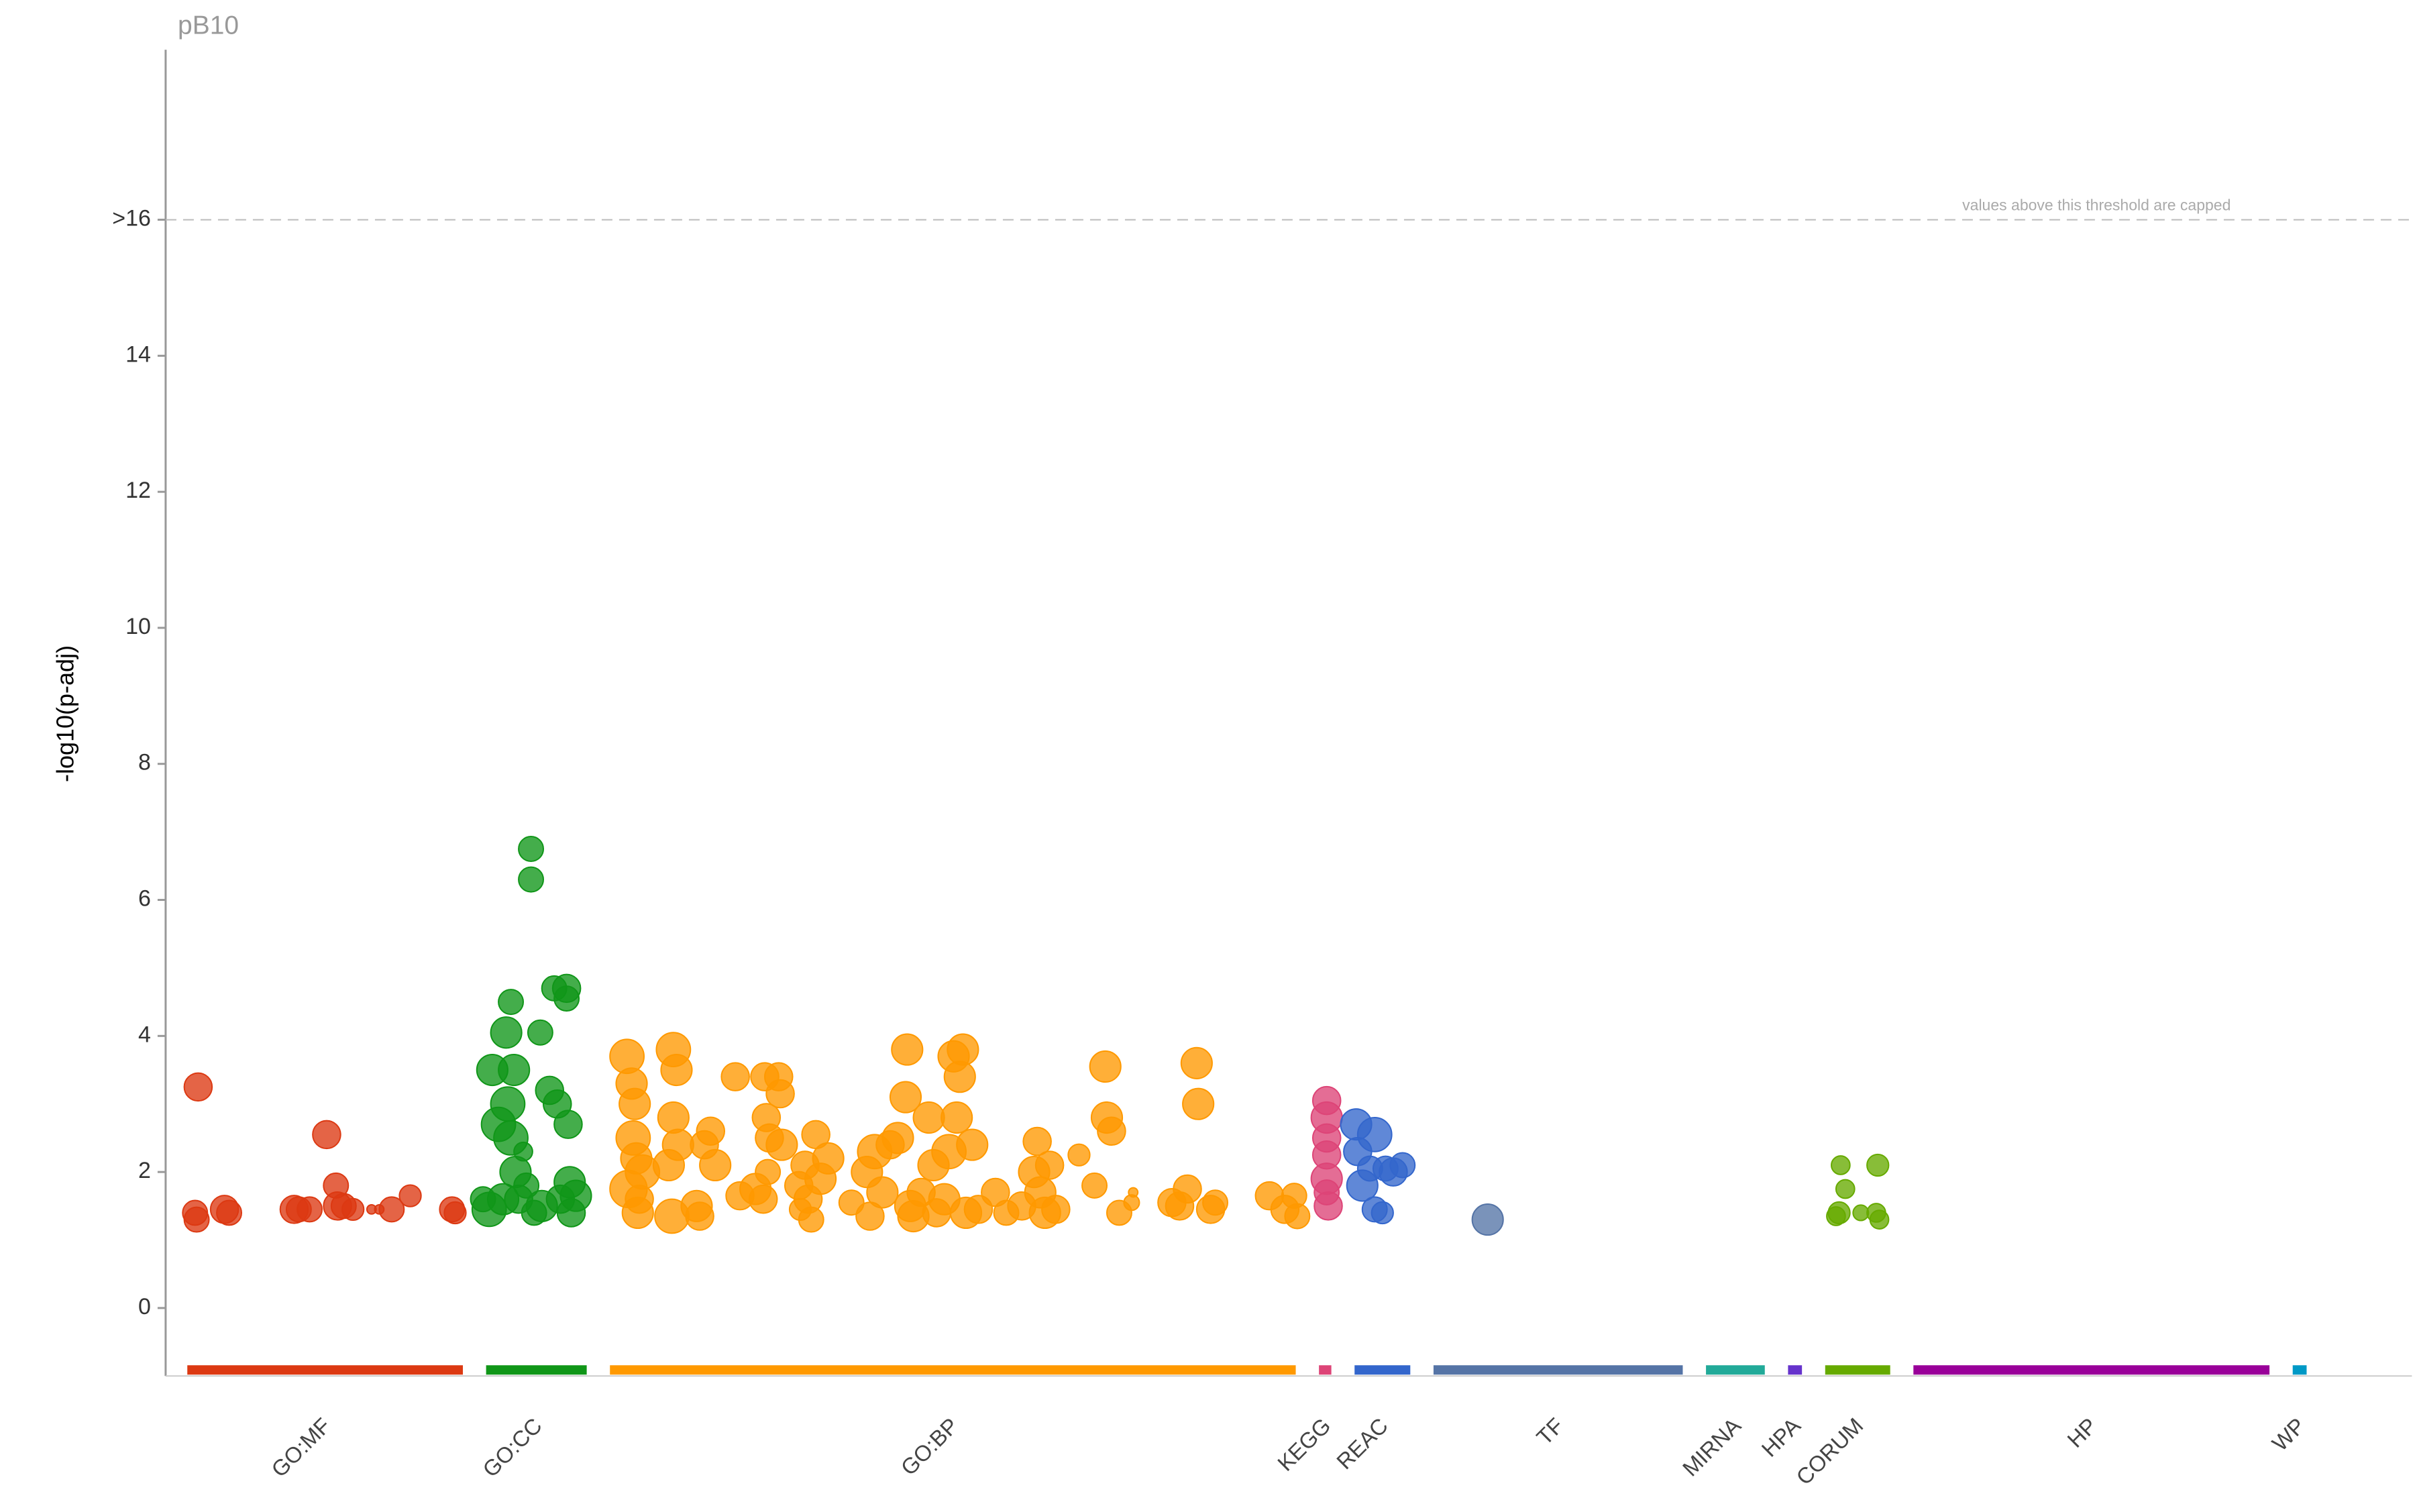 Image resolution: width=2415 pixels, height=1512 pixels. What do you see at coordinates (1781, 1437) in the screenshot?
I see `source-label: HPA` at bounding box center [1781, 1437].